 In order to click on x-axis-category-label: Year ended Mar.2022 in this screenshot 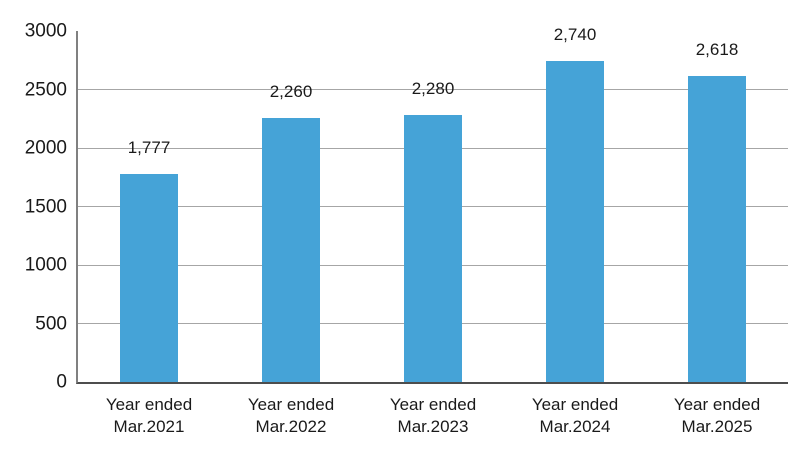, I will do `click(291, 416)`.